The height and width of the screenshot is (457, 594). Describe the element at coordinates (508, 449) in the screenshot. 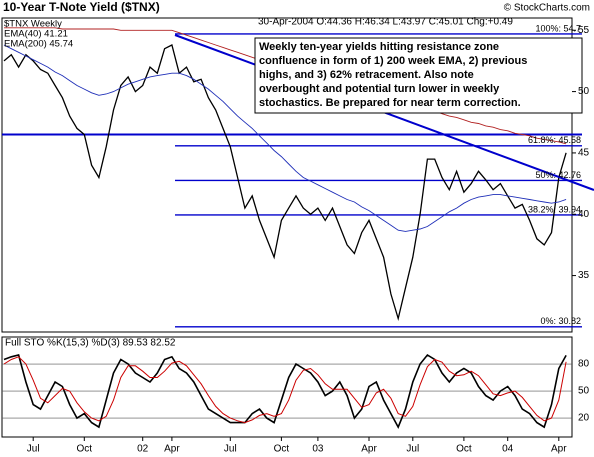

I see `x-tick-label: 04` at that location.